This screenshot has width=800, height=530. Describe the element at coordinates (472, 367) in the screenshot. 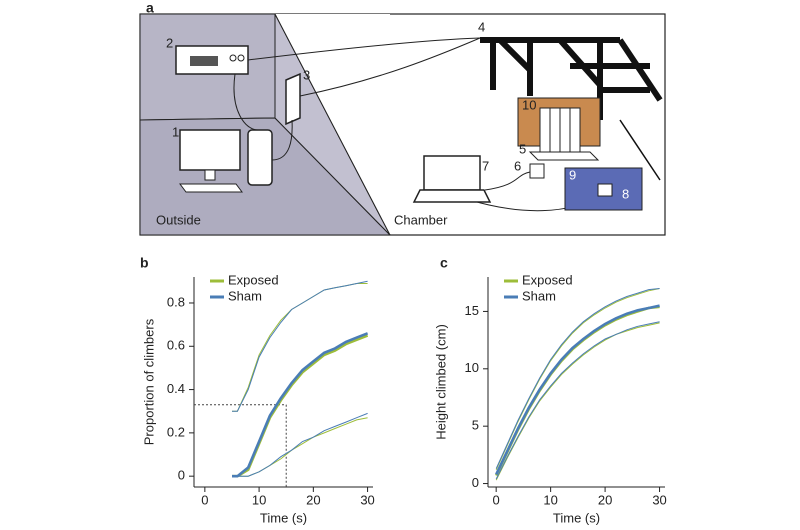

I see `y-tick-label: 10` at that location.